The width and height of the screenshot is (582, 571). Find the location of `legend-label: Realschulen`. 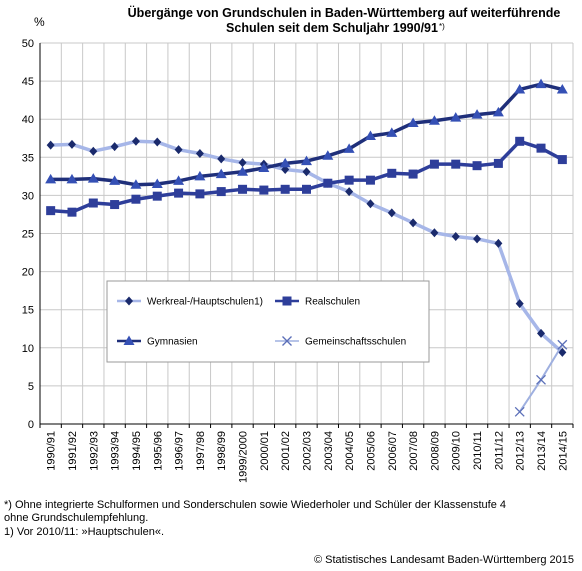

legend-label: Realschulen is located at coordinates (332, 302).